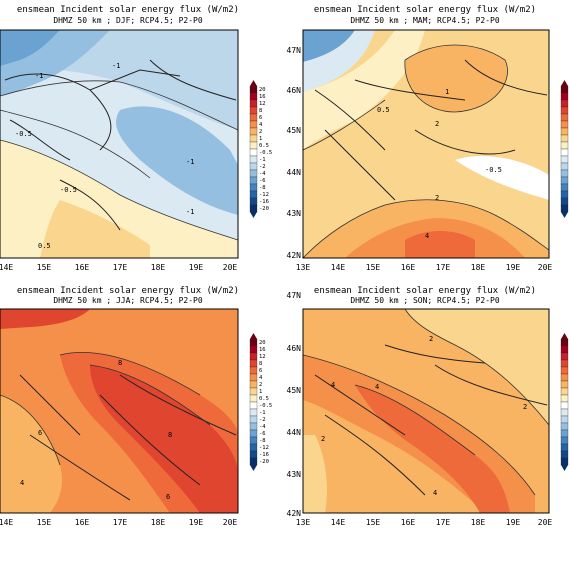  Describe the element at coordinates (118, 522) in the screenshot. I see `lon-axis: 14E 15E 16E 17E 18E 19E 20E` at that location.